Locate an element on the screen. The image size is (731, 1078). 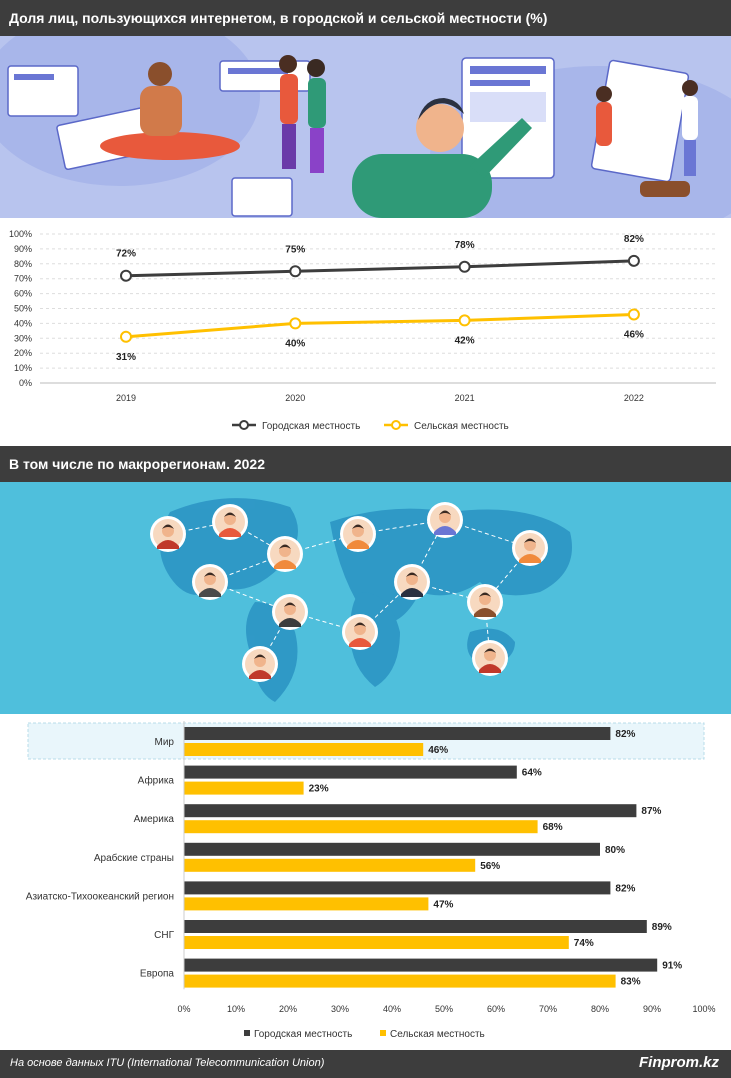
data-label: 23% is located at coordinates (319, 789).